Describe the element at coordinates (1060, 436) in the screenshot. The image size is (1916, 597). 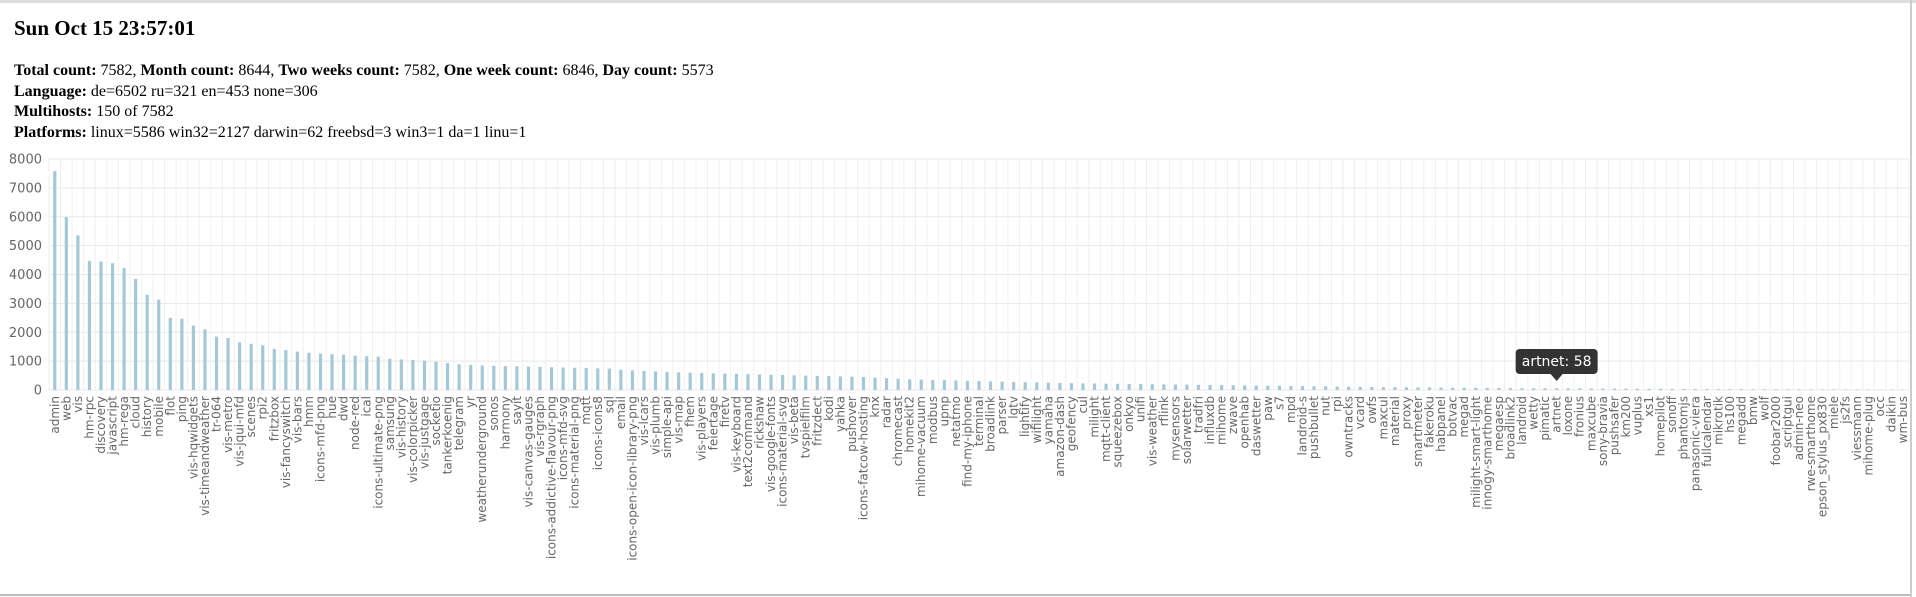
I see `x-tick-label: amazon-dash` at that location.